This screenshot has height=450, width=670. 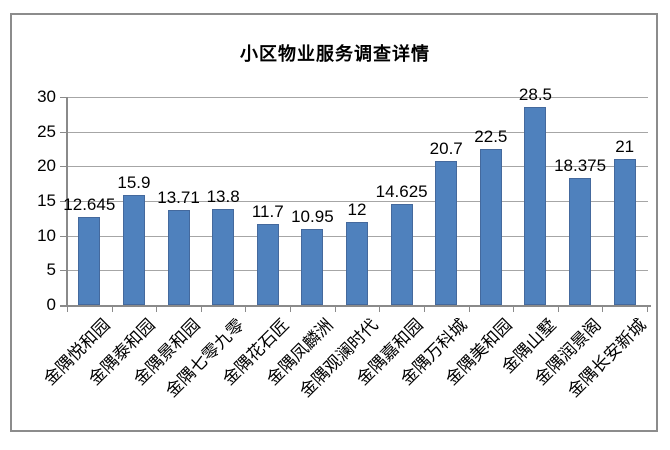 What do you see at coordinates (134, 182) in the screenshot?
I see `bar-value-label: 15.9` at bounding box center [134, 182].